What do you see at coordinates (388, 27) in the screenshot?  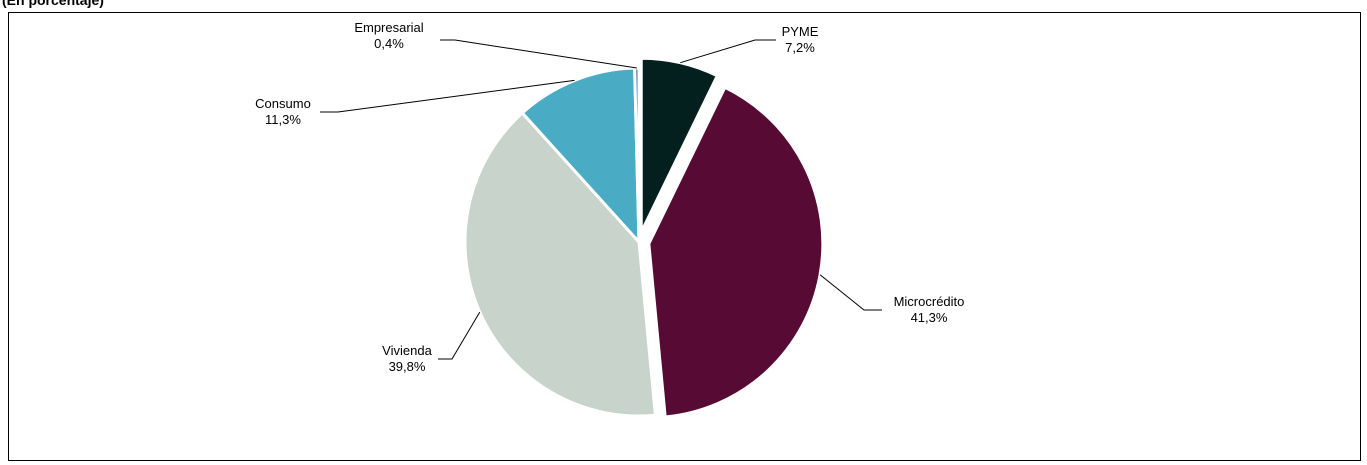 I see `slice-name-empresarial: Empresarial` at bounding box center [388, 27].